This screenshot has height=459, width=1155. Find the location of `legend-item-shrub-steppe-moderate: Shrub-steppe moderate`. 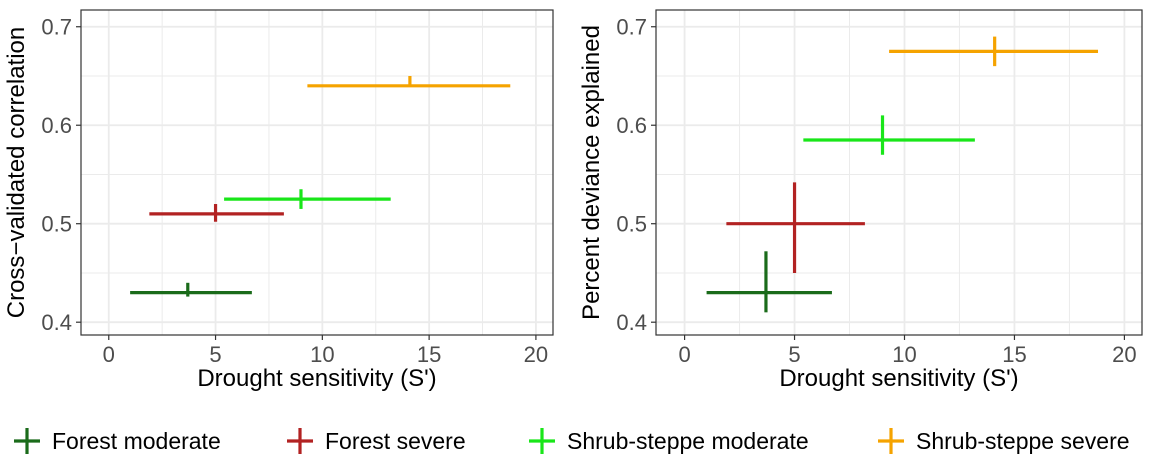

legend-item-shrub-steppe-moderate: Shrub-steppe moderate is located at coordinates (669, 441).